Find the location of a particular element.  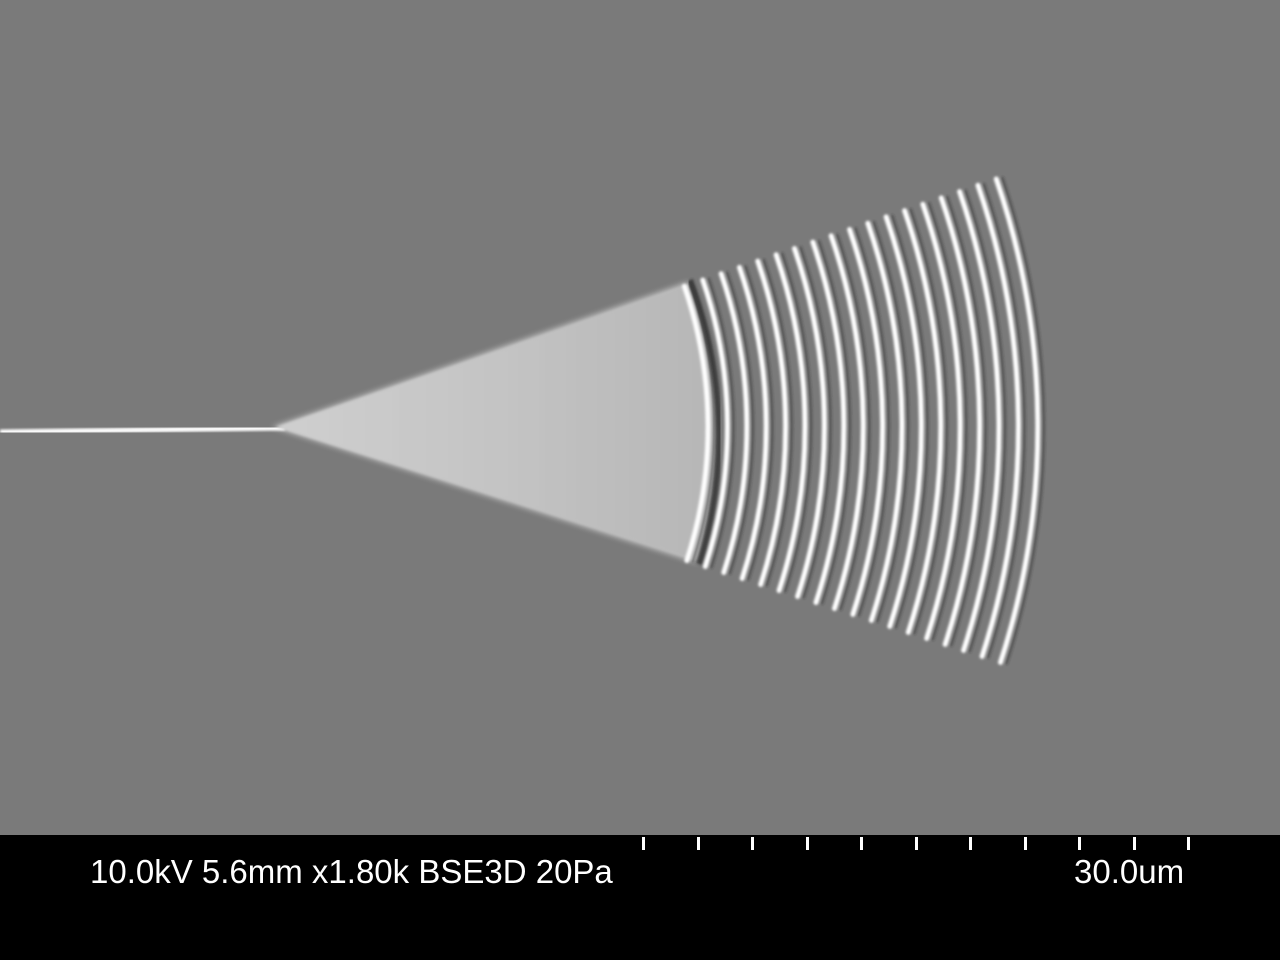

taper-trench is located at coordinates (704, 421).